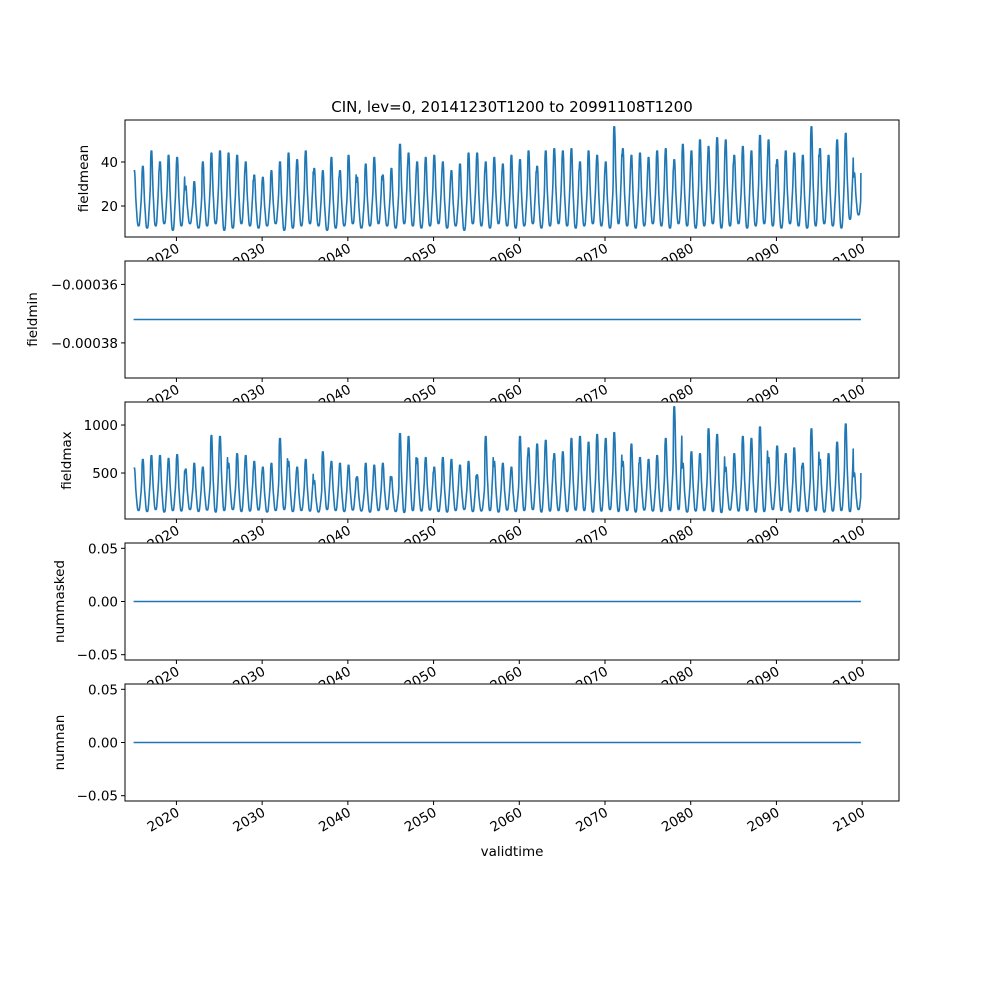 This screenshot has height=1005, width=1000. I want to click on x-tick-label: 2050, so click(421, 820).